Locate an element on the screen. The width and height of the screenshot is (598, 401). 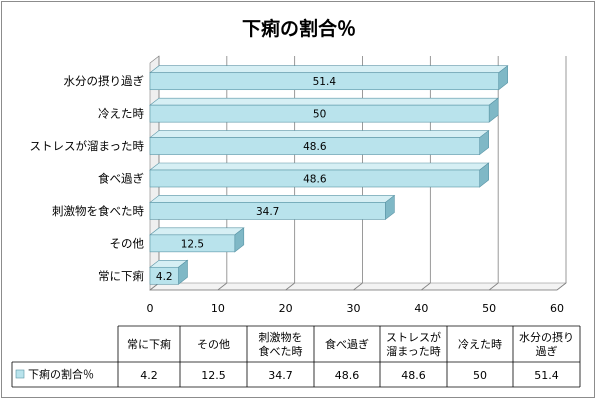
data-label: 12.5 is located at coordinates (192, 244).